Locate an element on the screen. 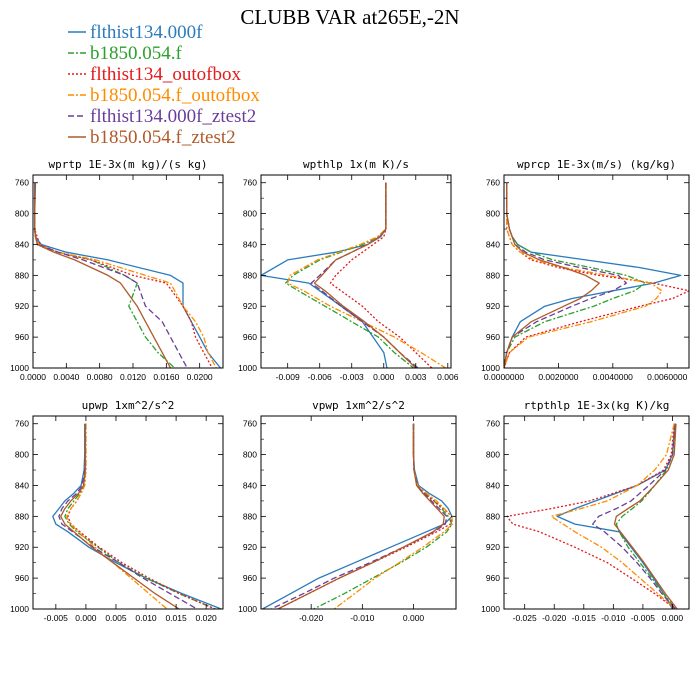 This screenshot has width=700, height=700. legend-label: b1850.054.f_outofbox is located at coordinates (175, 95).